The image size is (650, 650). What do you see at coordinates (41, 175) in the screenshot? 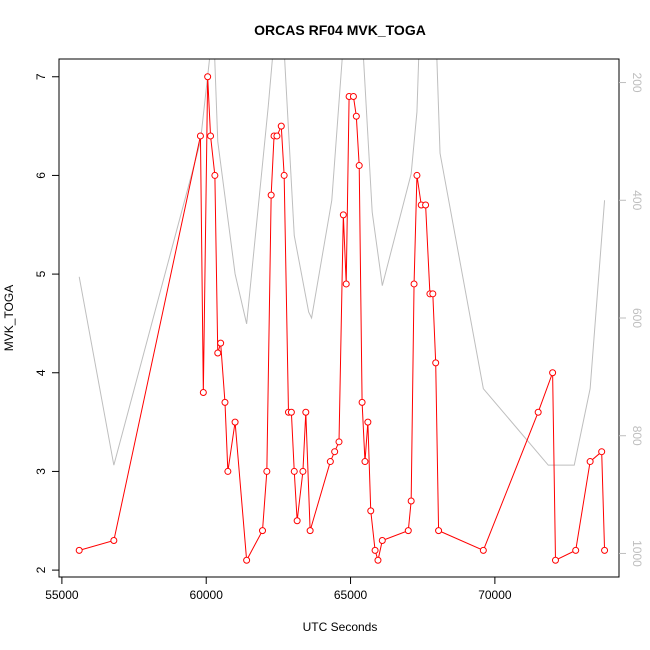
I see `y-tick-label: 6` at bounding box center [41, 175].